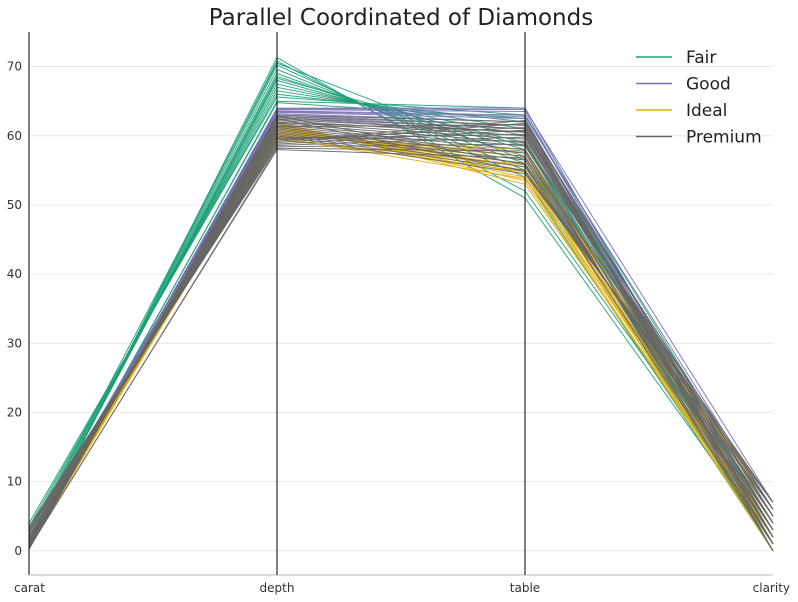 This screenshot has height=602, width=798. What do you see at coordinates (277, 588) in the screenshot?
I see `x-axis-label: depth` at bounding box center [277, 588].